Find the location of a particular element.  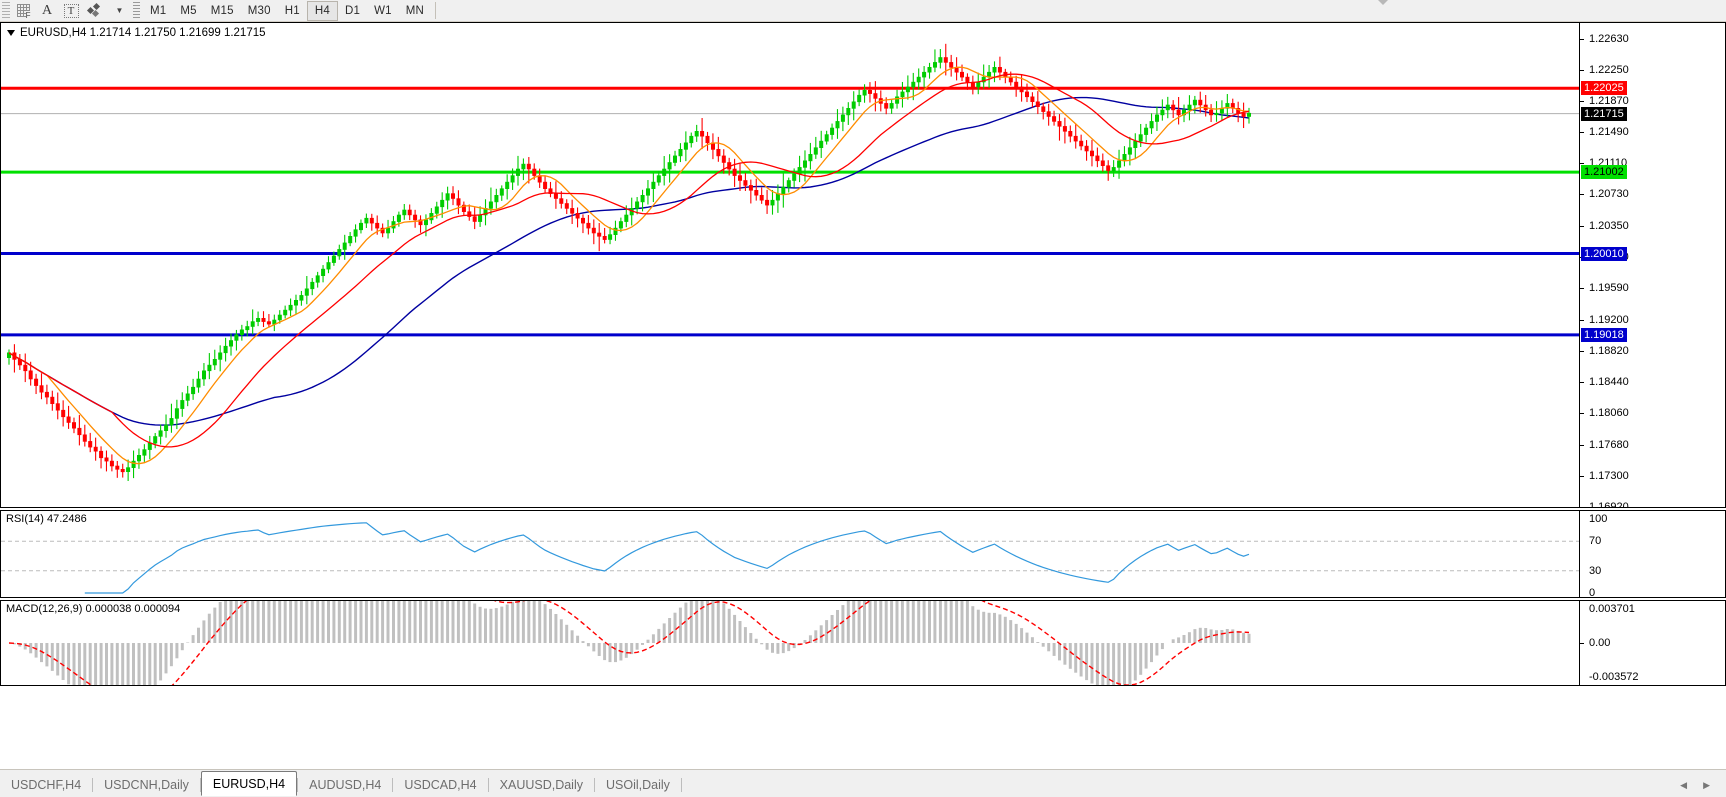

timeframe-m15: M15 is located at coordinates (222, 10).